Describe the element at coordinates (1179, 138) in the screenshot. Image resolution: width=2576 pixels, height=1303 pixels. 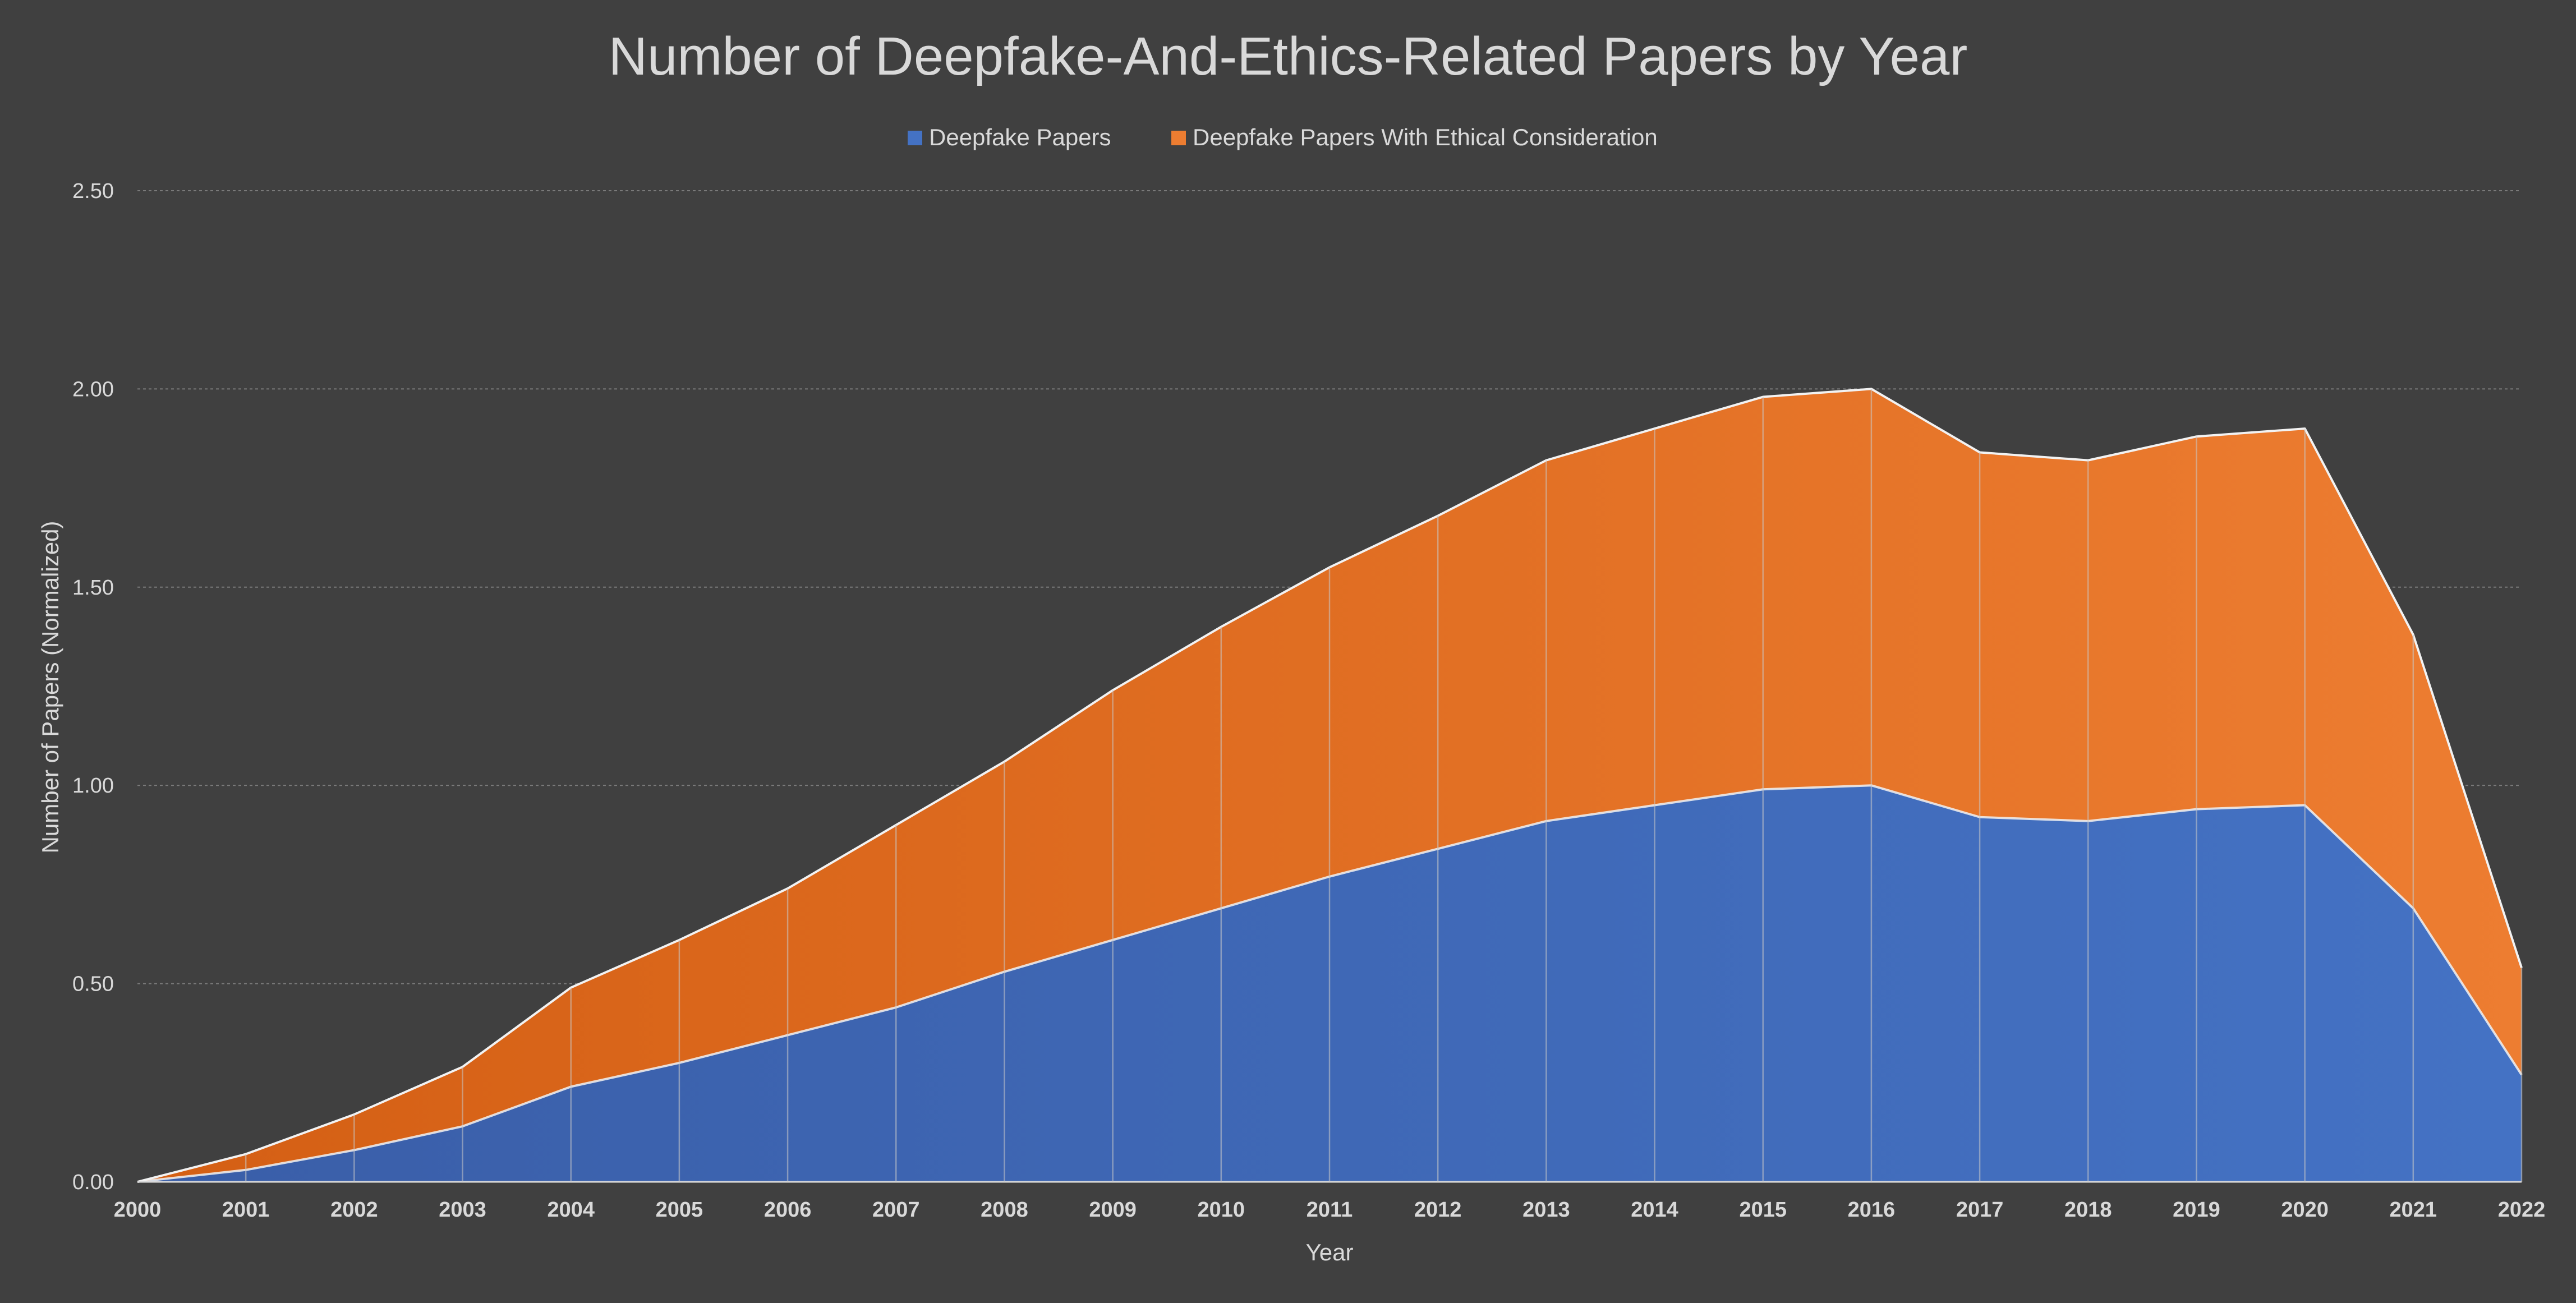
I see `legend-swatch-ethical-consideration` at that location.